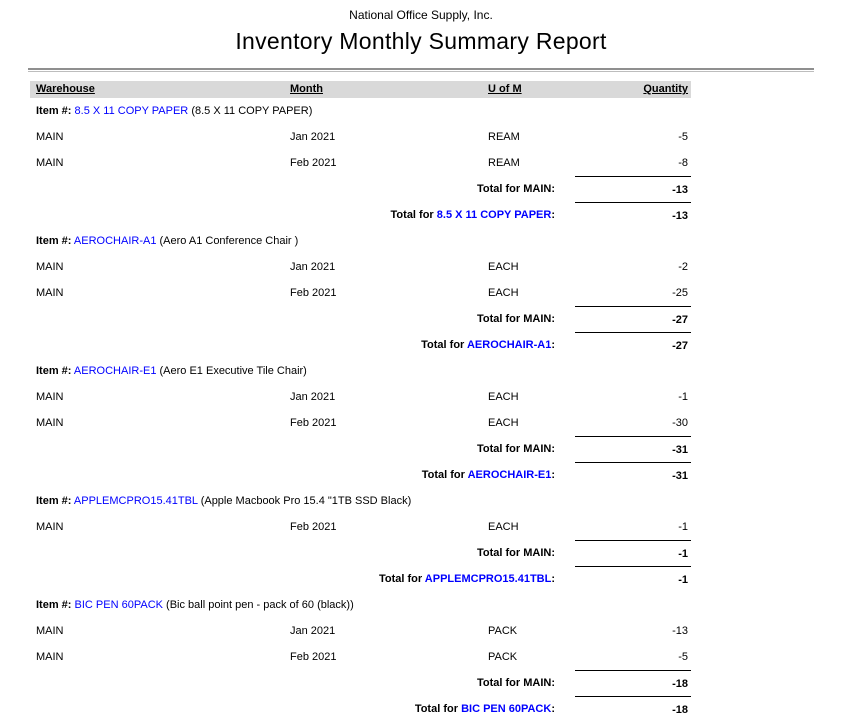  Describe the element at coordinates (421, 15) in the screenshot. I see `company-name: National Office Supply, Inc.` at that location.